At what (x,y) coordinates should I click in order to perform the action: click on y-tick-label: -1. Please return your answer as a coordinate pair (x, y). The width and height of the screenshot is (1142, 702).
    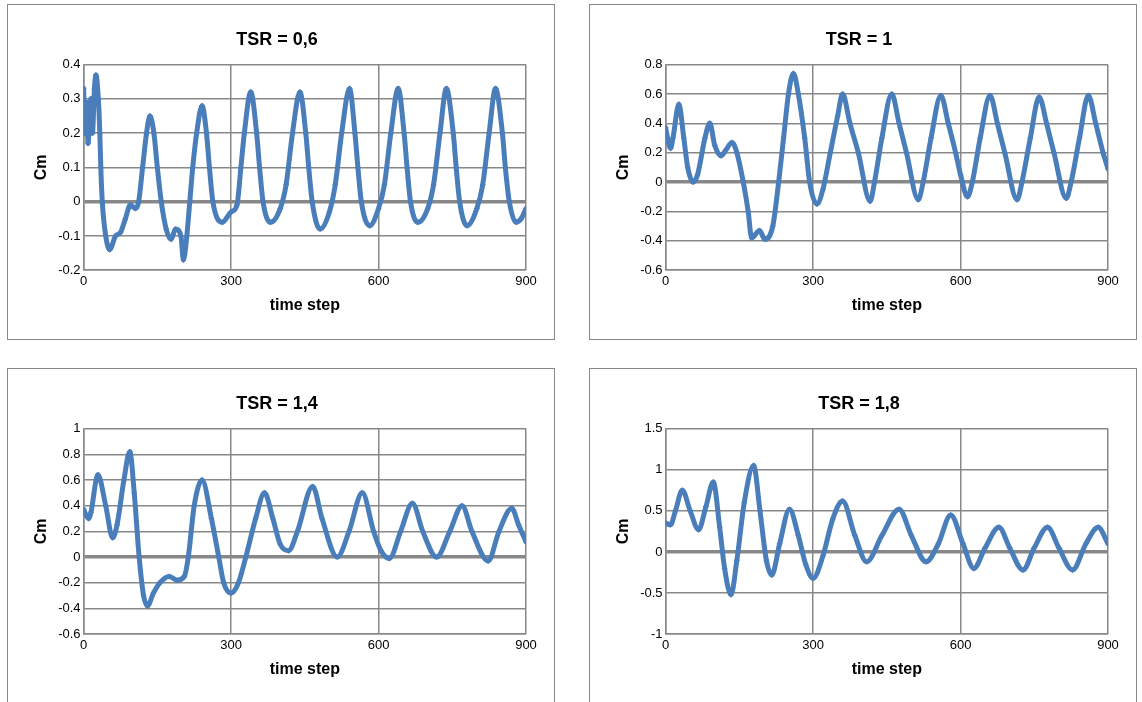
    Looking at the image, I should click on (657, 633).